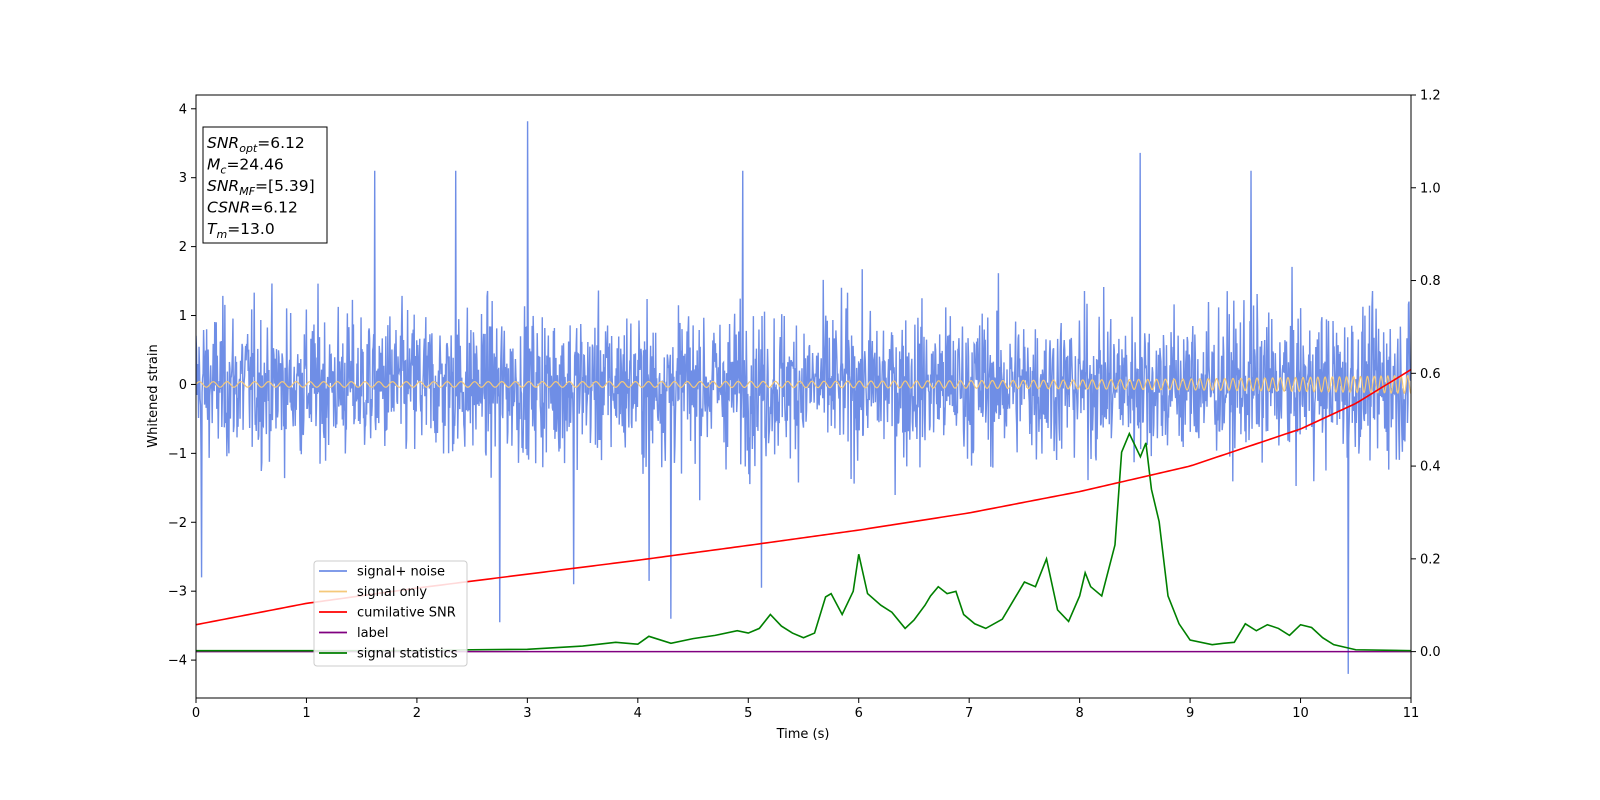 This screenshot has height=800, width=1600. Describe the element at coordinates (969, 713) in the screenshot. I see `x-tick-label: 7` at that location.